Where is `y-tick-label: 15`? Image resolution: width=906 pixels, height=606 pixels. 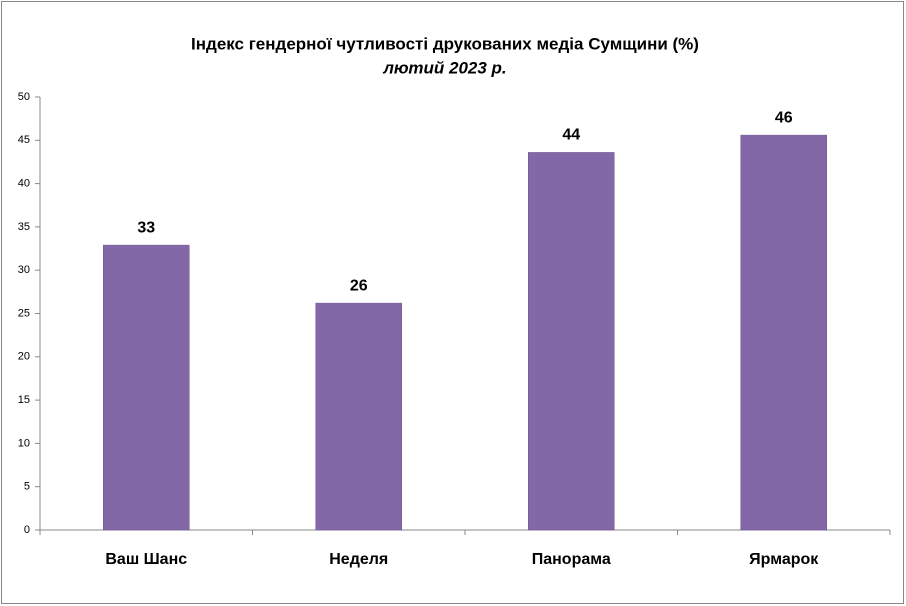 y-tick-label: 15 is located at coordinates (24, 400).